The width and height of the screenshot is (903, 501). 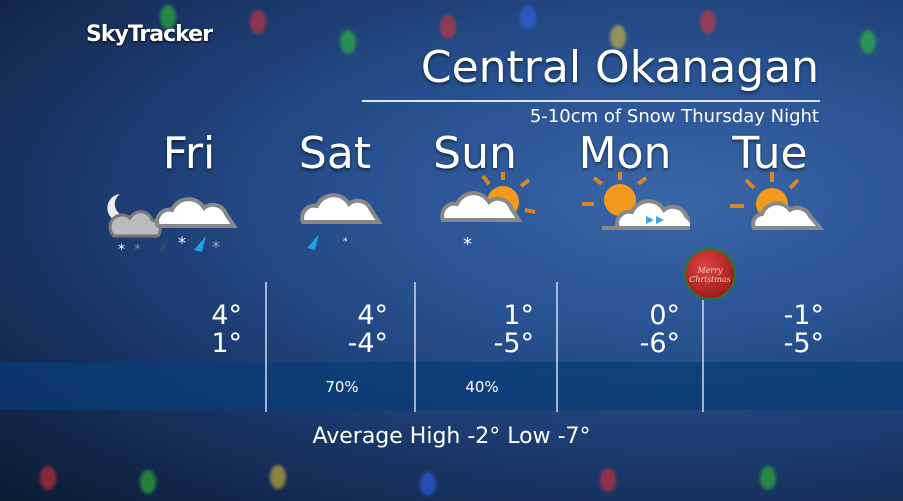 What do you see at coordinates (803, 343) in the screenshot?
I see `low-temp-tue: -5°` at bounding box center [803, 343].